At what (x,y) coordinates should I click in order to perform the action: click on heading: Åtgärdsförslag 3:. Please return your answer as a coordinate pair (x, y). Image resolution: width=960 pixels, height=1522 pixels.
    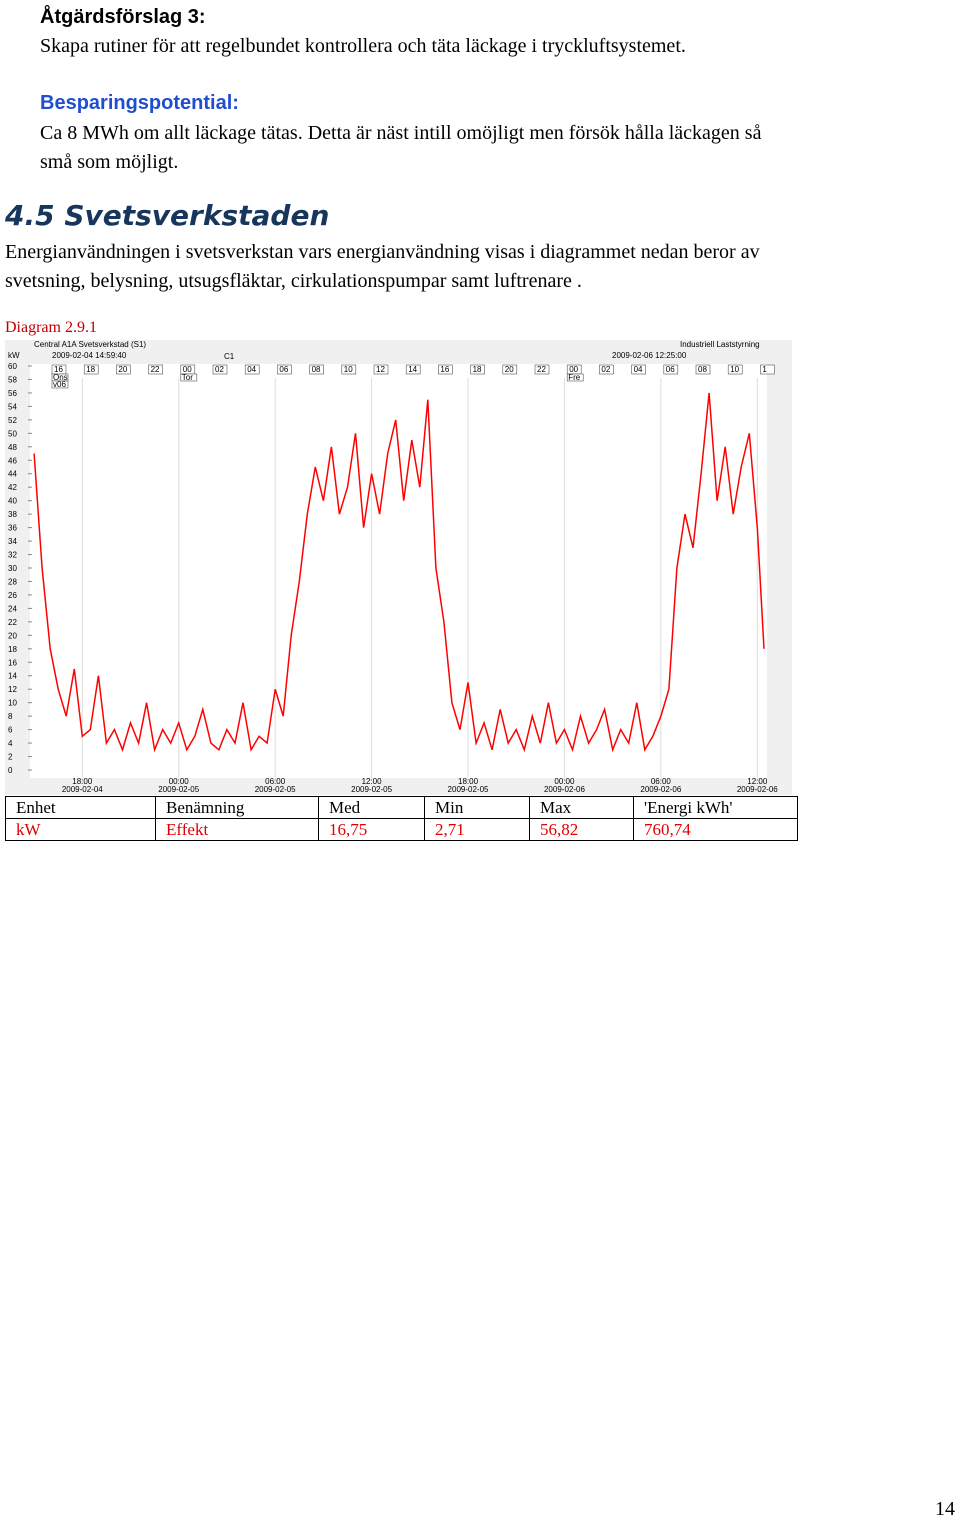
    Looking at the image, I should click on (123, 17).